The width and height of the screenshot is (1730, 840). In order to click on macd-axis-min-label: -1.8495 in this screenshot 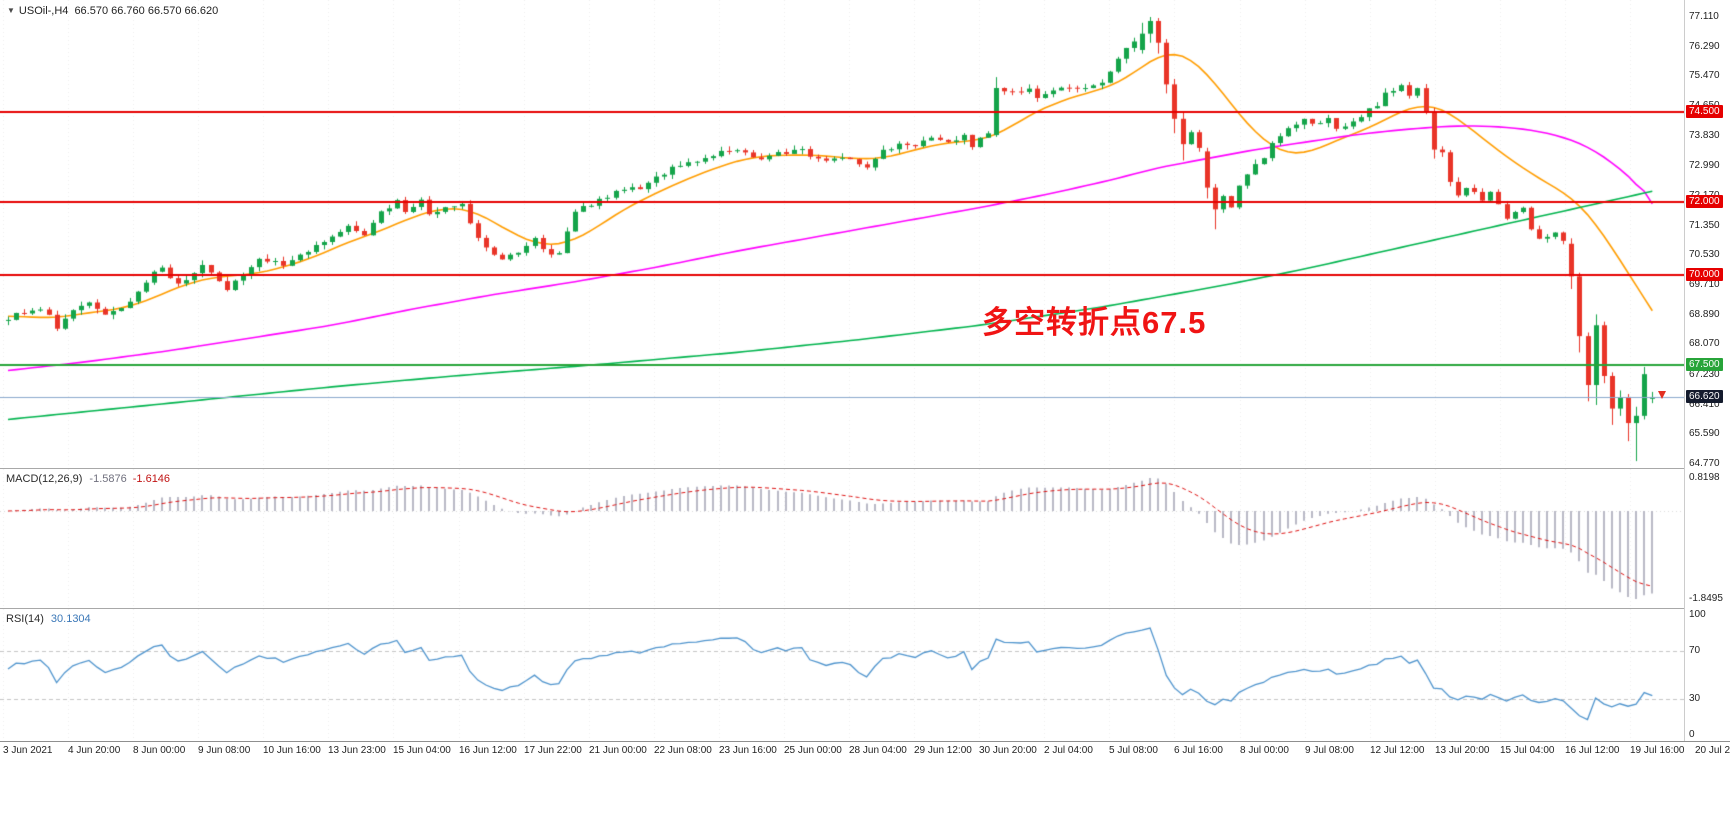, I will do `click(1706, 598)`.